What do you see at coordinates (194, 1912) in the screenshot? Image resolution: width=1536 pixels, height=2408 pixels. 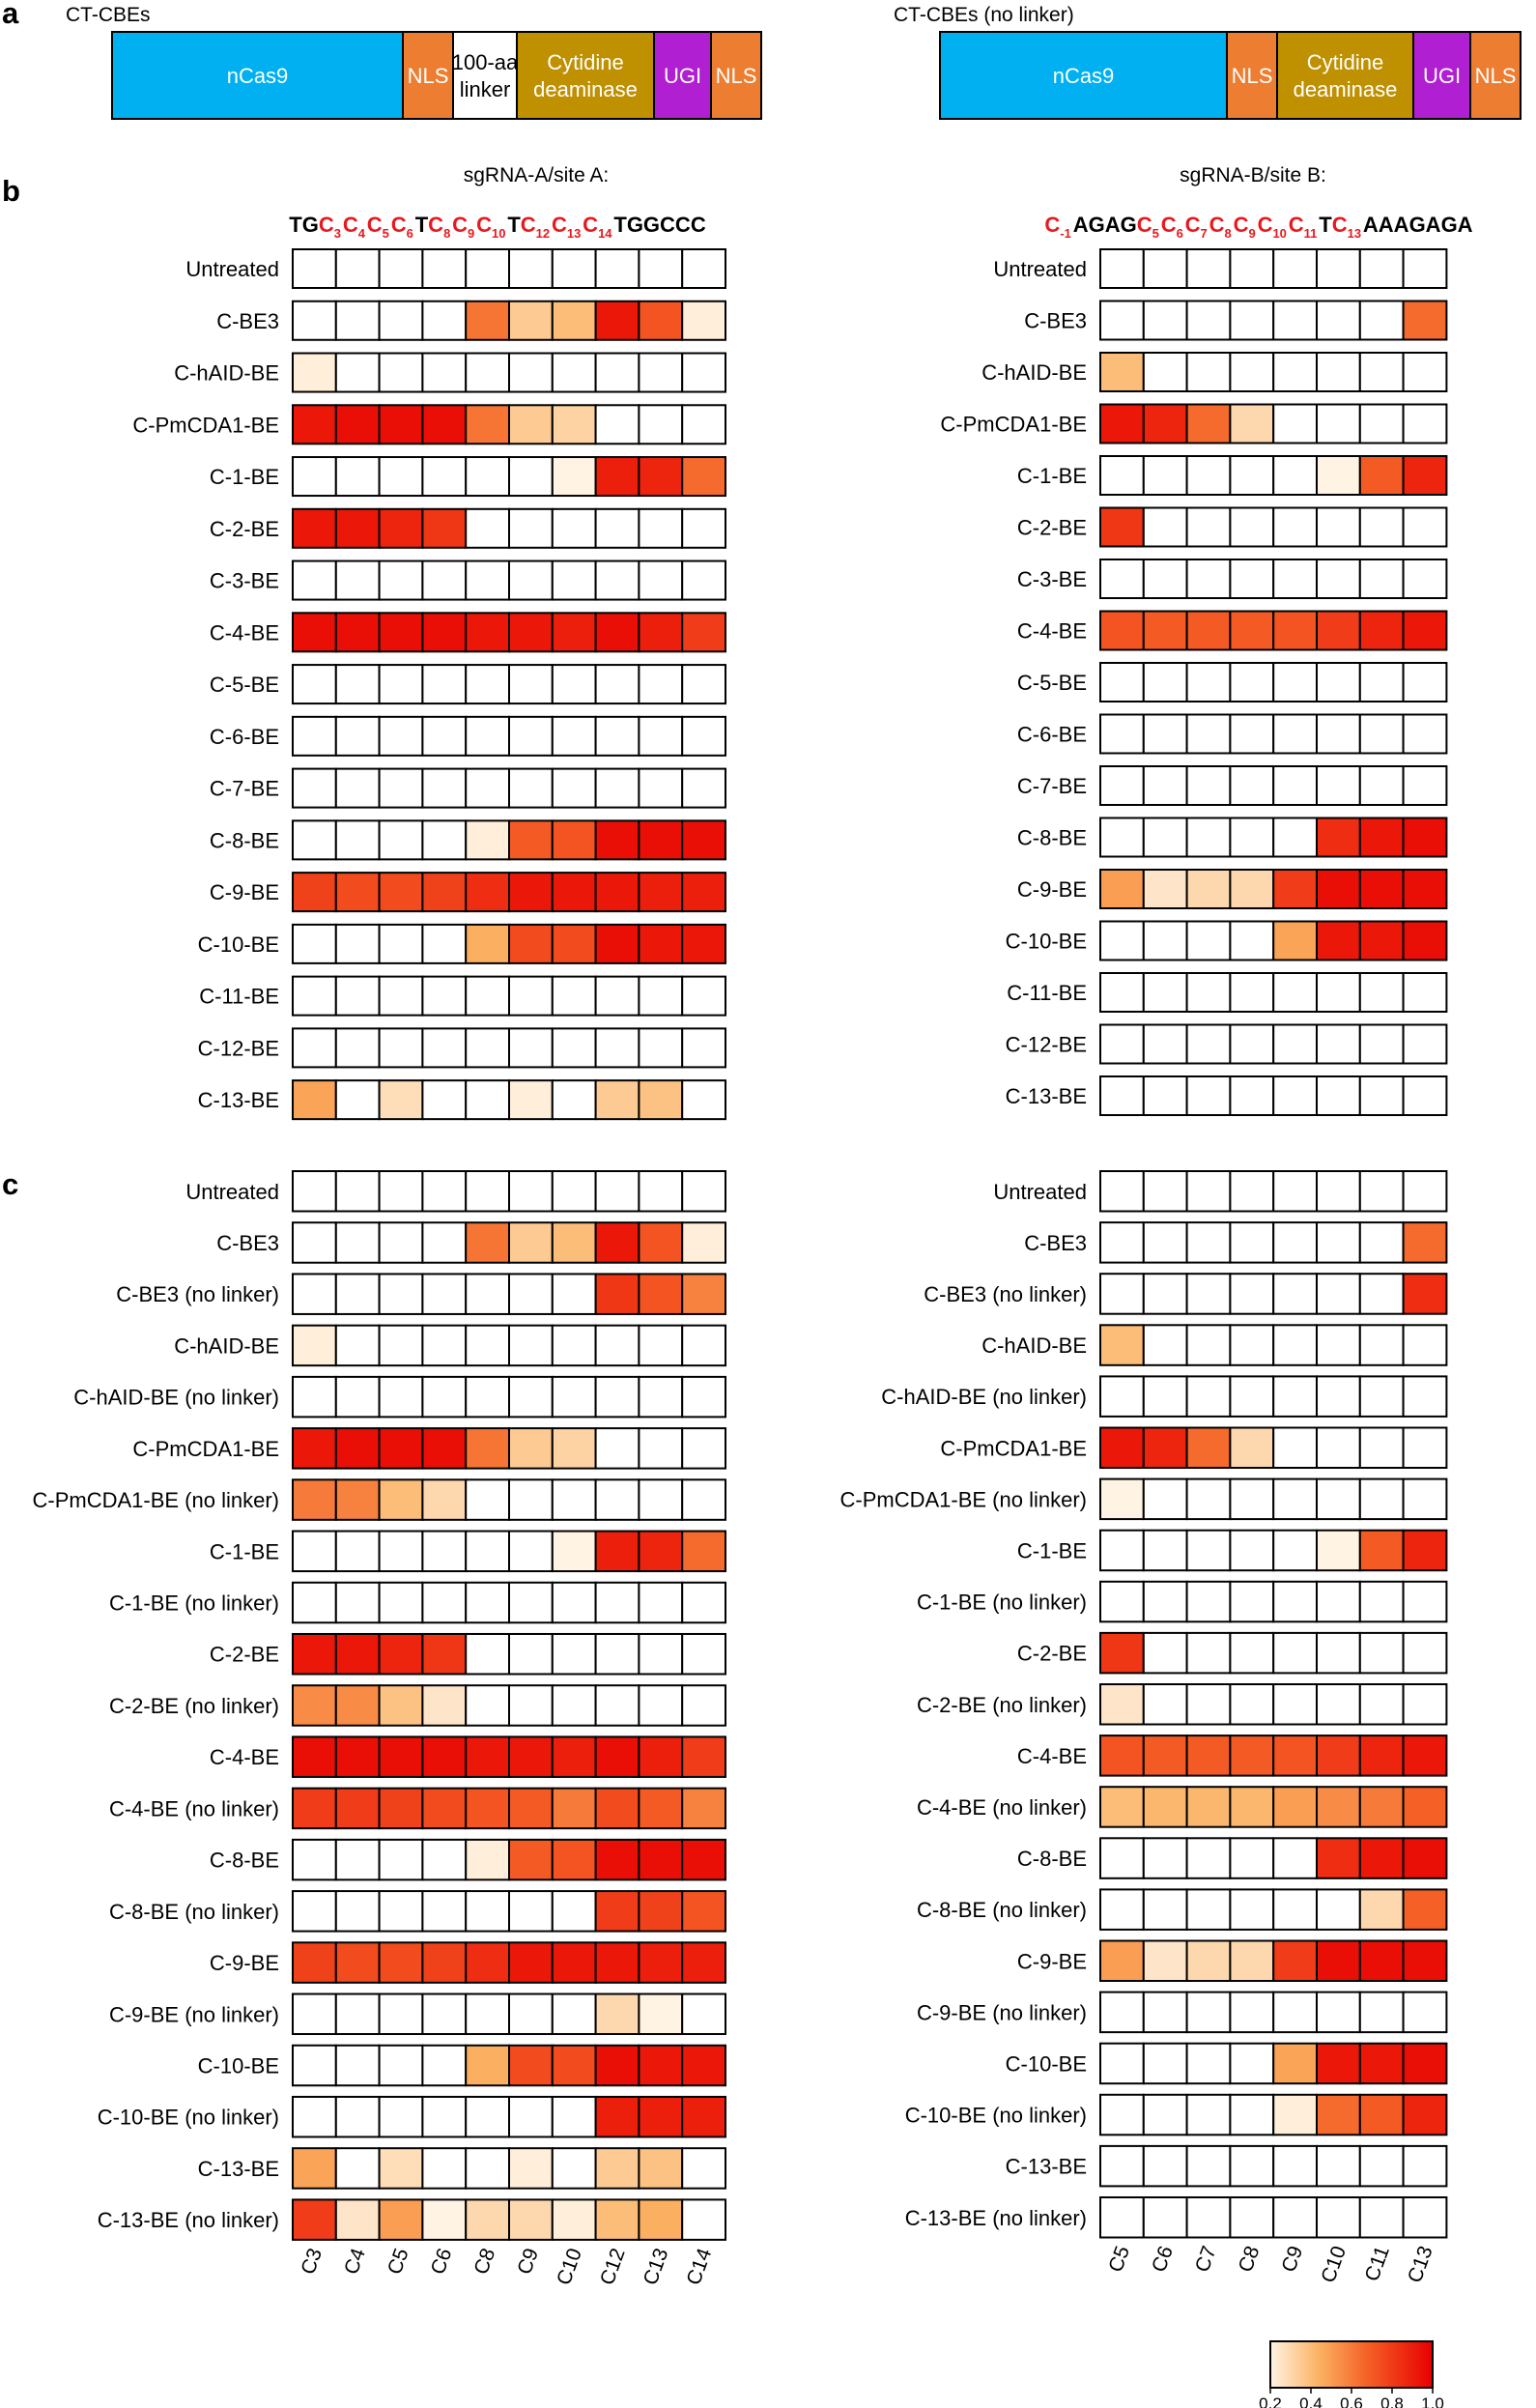 I see `row-label: C-8-BE (no linker)` at bounding box center [194, 1912].